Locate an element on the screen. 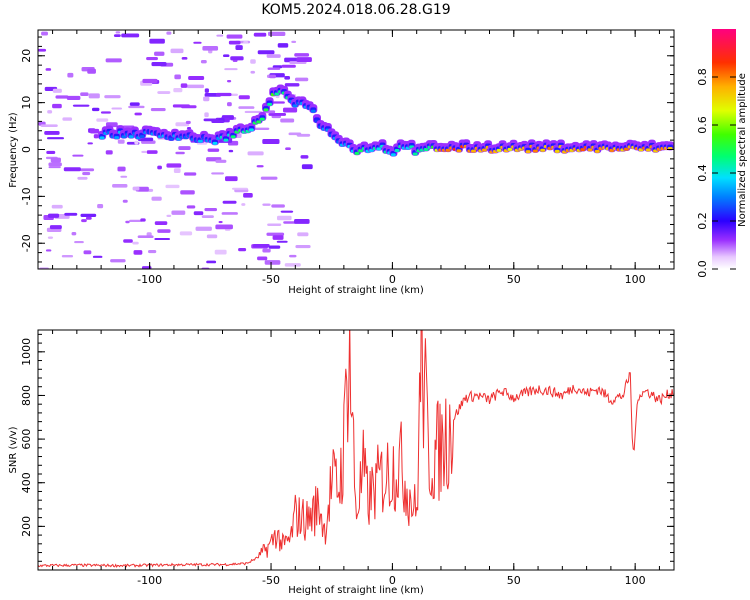 The height and width of the screenshot is (600, 750). colorbar-ticks: 0.0 0.2 0.4 0.6 0.8 is located at coordinates (716, 173).